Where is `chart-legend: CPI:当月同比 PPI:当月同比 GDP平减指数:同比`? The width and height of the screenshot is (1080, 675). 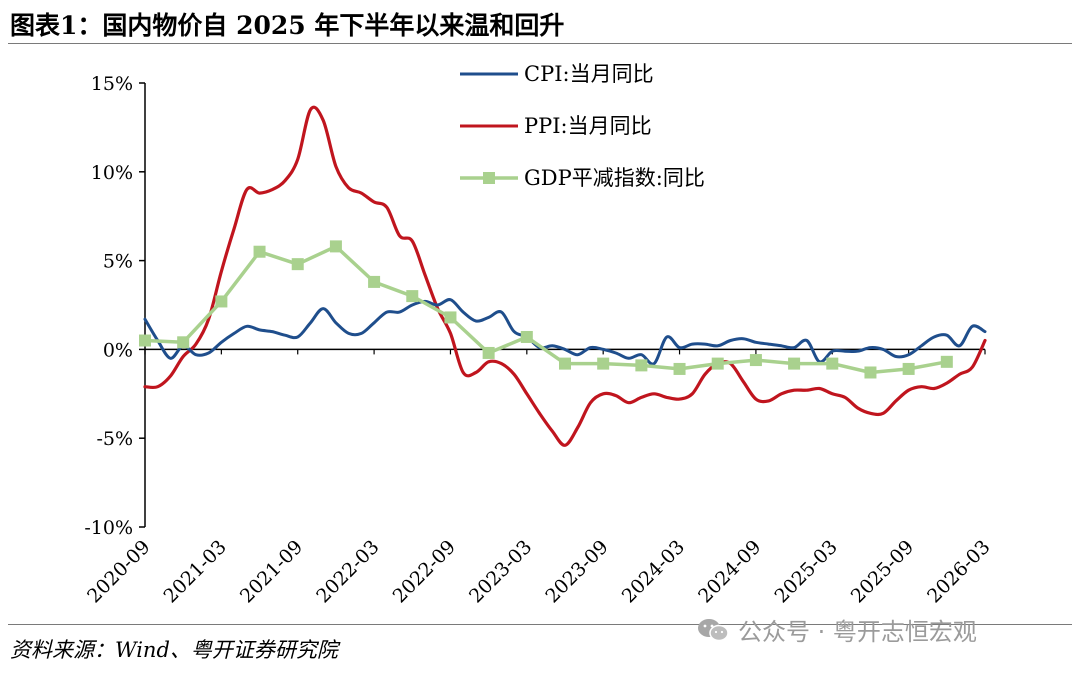 chart-legend: CPI:当月同比 PPI:当月同比 GDP平减指数:同比 is located at coordinates (582, 126).